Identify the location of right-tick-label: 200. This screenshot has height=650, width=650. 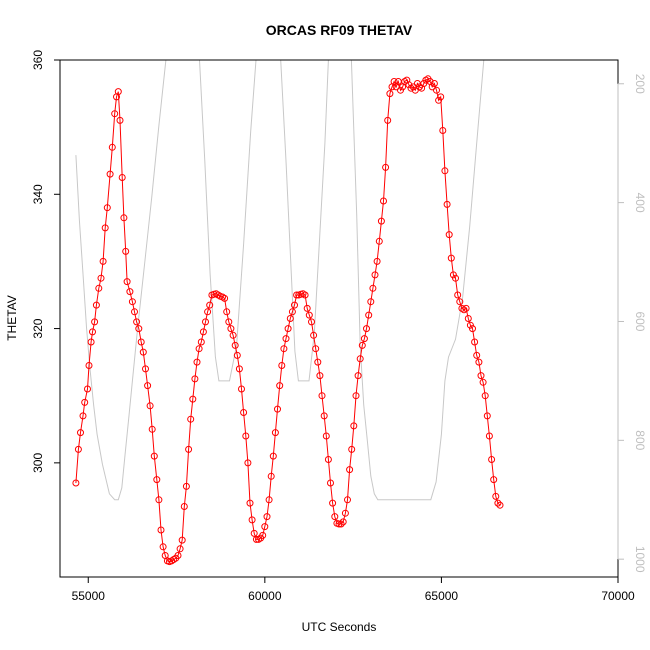
(640, 84).